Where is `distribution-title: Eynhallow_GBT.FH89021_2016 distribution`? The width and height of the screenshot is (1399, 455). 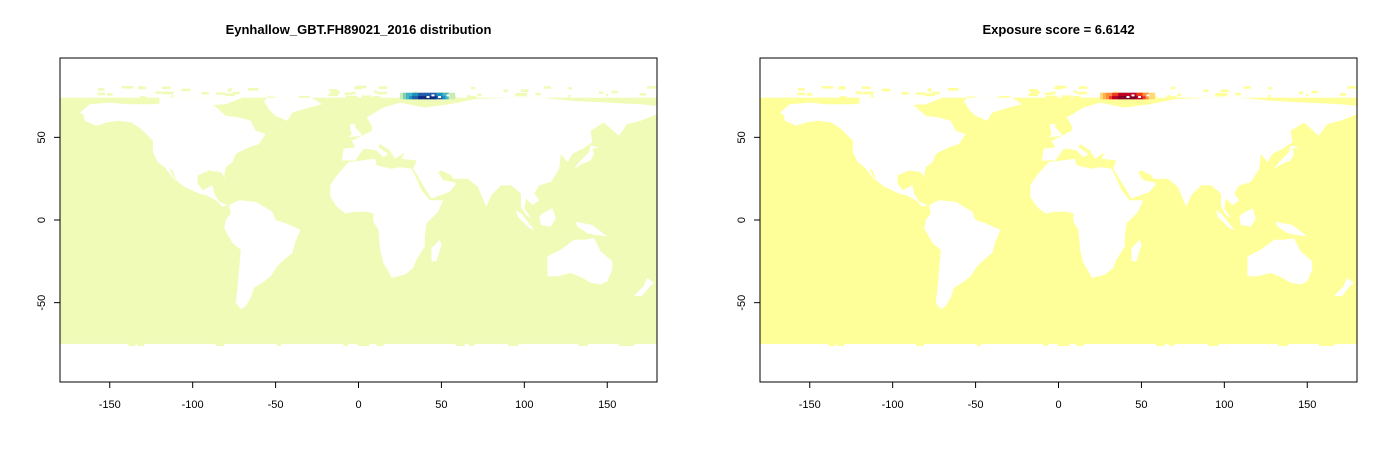 distribution-title: Eynhallow_GBT.FH89021_2016 distribution is located at coordinates (358, 29).